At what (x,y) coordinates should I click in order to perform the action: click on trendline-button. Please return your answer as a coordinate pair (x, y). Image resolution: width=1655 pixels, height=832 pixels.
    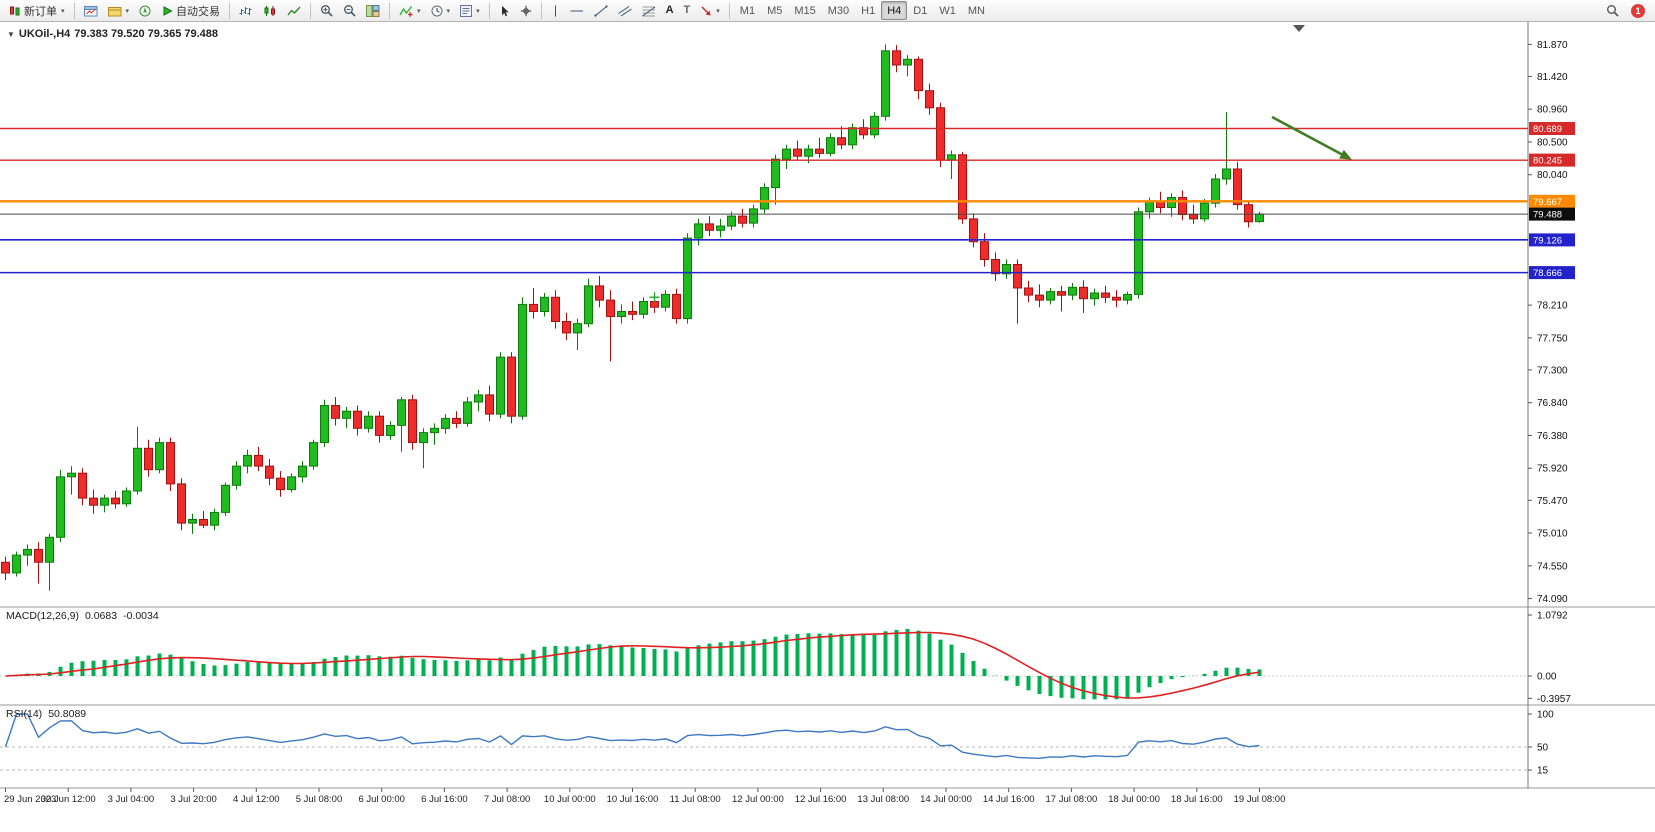
    Looking at the image, I should click on (601, 10).